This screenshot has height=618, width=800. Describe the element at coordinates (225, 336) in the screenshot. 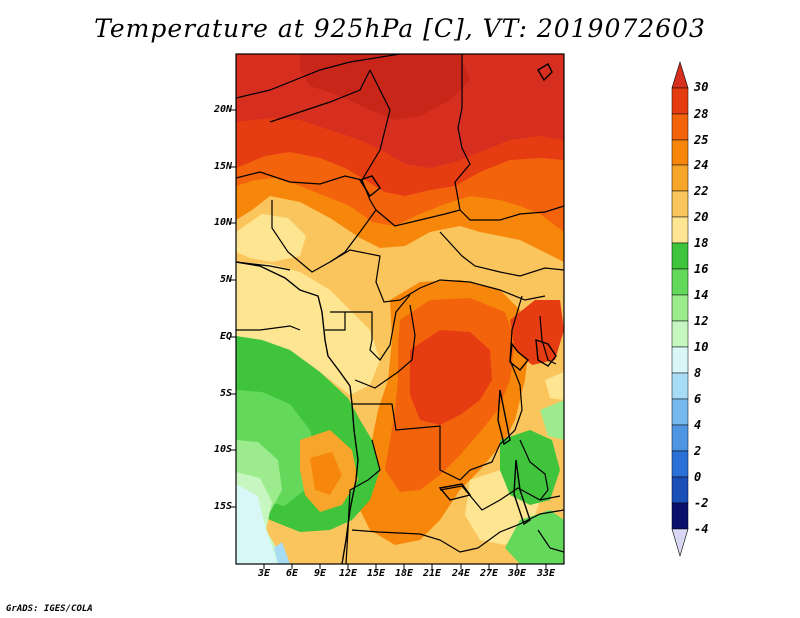

I see `lat-label: EQ` at that location.